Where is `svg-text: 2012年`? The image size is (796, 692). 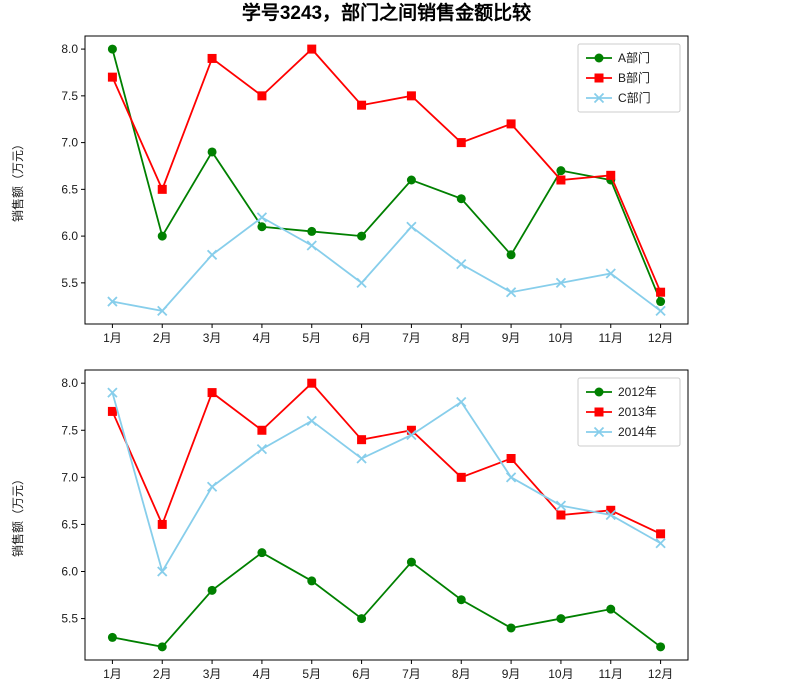
svg-text: 2012年 is located at coordinates (637, 392).